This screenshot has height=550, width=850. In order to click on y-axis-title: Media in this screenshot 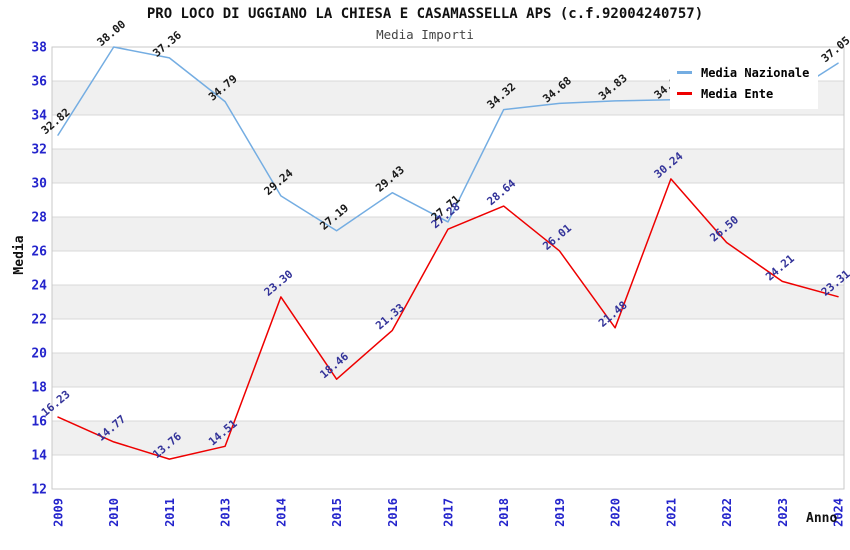, I will do `click(19, 255)`.